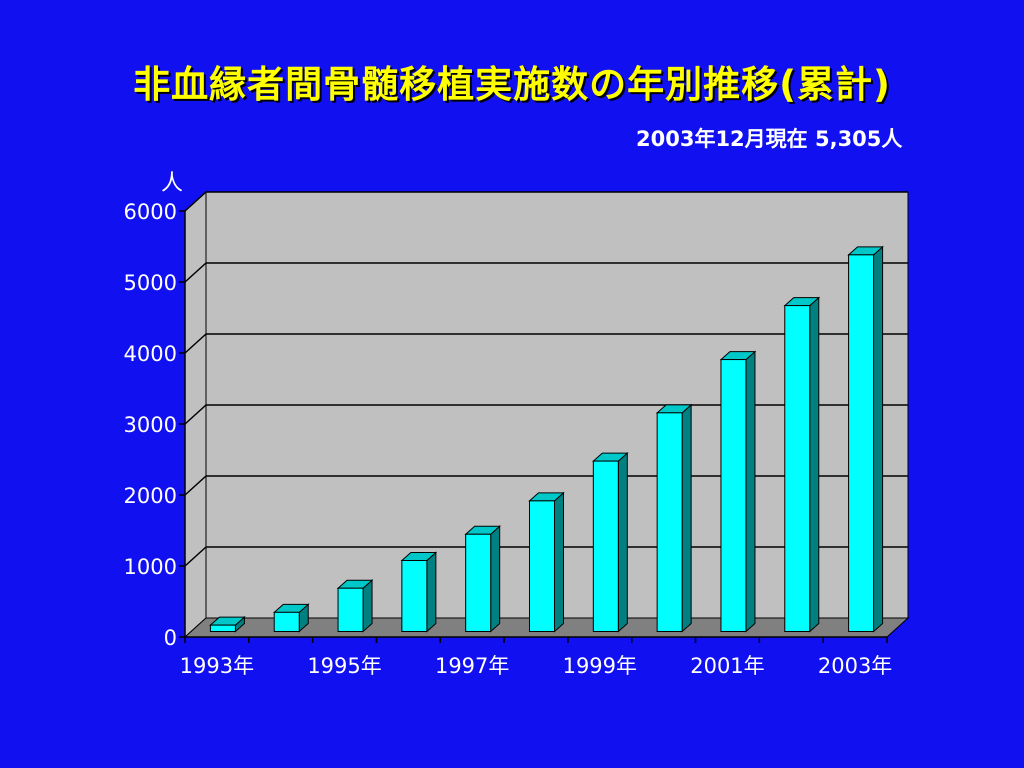 The width and height of the screenshot is (1024, 768). What do you see at coordinates (172, 183) in the screenshot?
I see `y-axis-unit-label: 人` at bounding box center [172, 183].